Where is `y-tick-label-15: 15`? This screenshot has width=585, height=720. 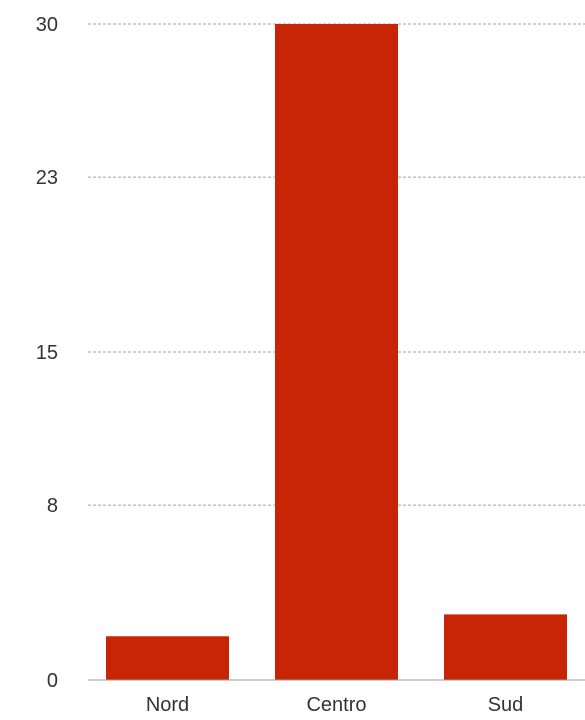 y-tick-label-15: 15 is located at coordinates (47, 353).